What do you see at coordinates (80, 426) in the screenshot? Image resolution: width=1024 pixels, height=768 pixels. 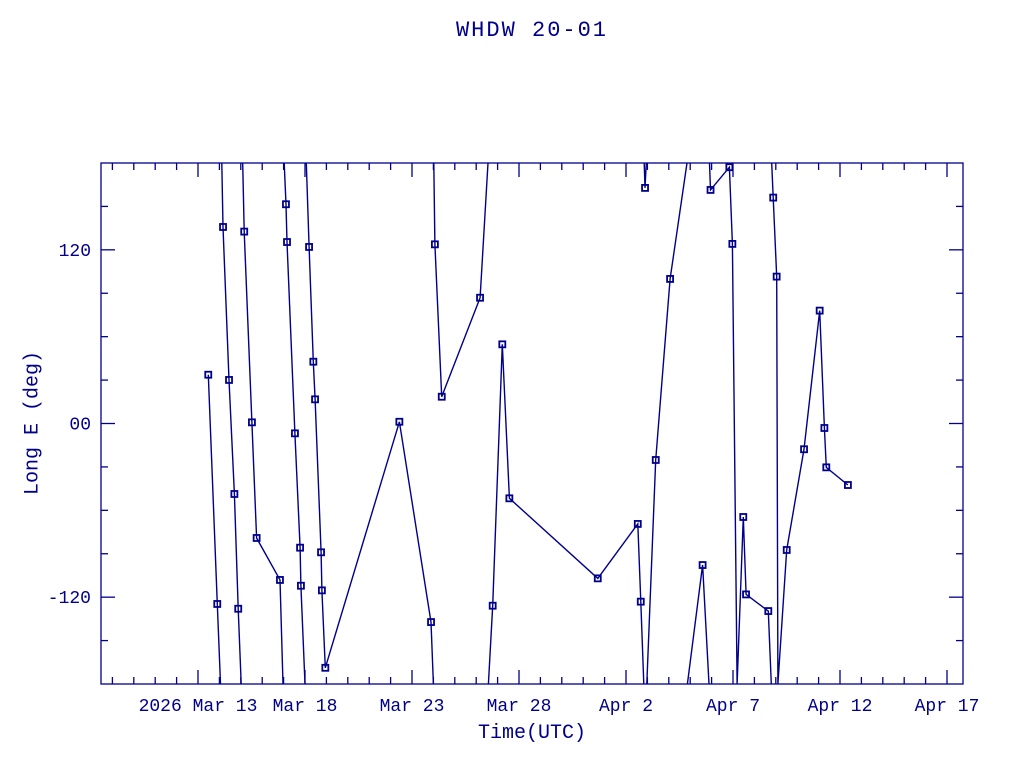 I see `y-tick-label: 00` at bounding box center [80, 426].